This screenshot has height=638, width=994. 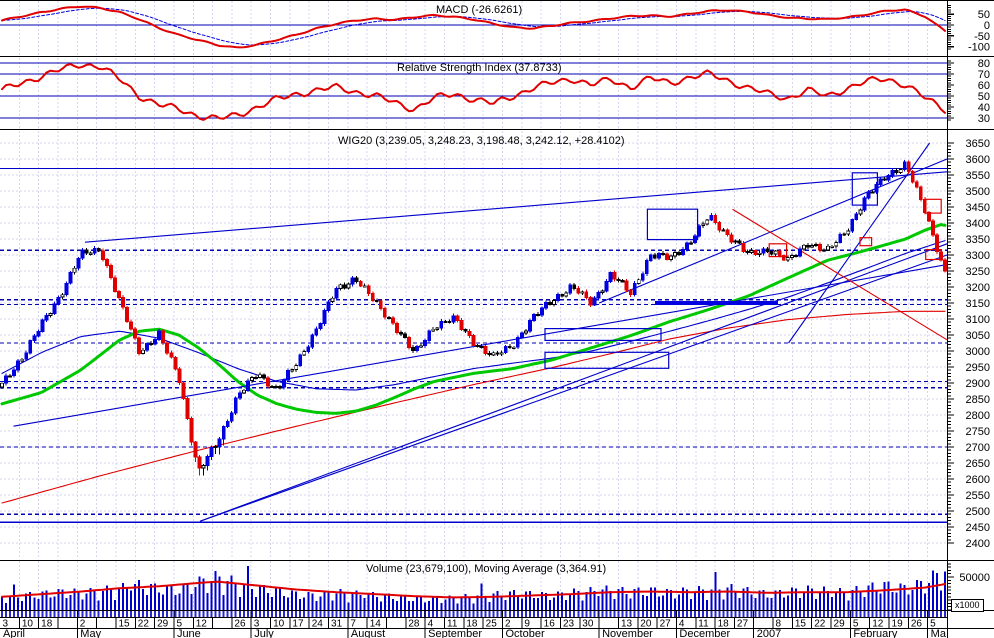 What do you see at coordinates (318, 624) in the screenshot?
I see `svg-text: 24` at bounding box center [318, 624].